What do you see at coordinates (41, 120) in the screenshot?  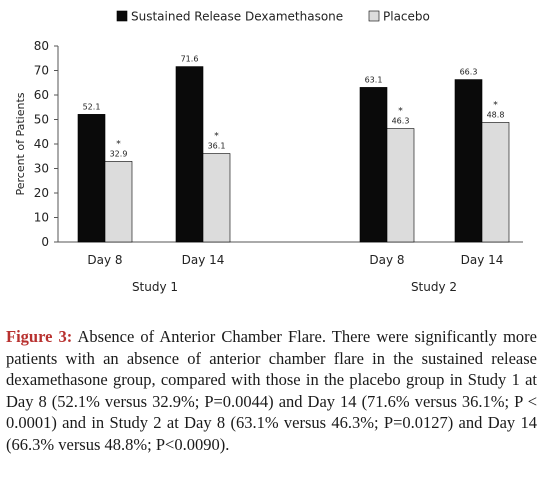 I see `y-tick-label: 50` at bounding box center [41, 120].